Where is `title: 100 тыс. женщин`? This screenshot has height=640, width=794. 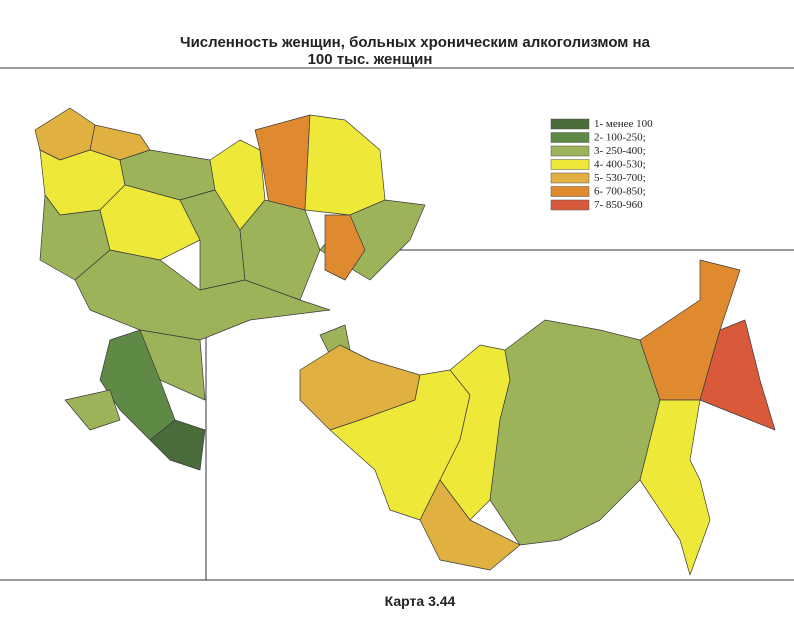 title: 100 тыс. женщин is located at coordinates (370, 59).